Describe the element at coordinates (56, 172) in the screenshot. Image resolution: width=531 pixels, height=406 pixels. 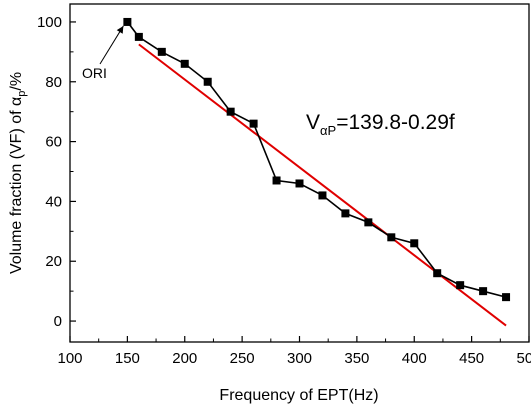
I see `y-axis: 0 20 40 60 80 100` at that location.